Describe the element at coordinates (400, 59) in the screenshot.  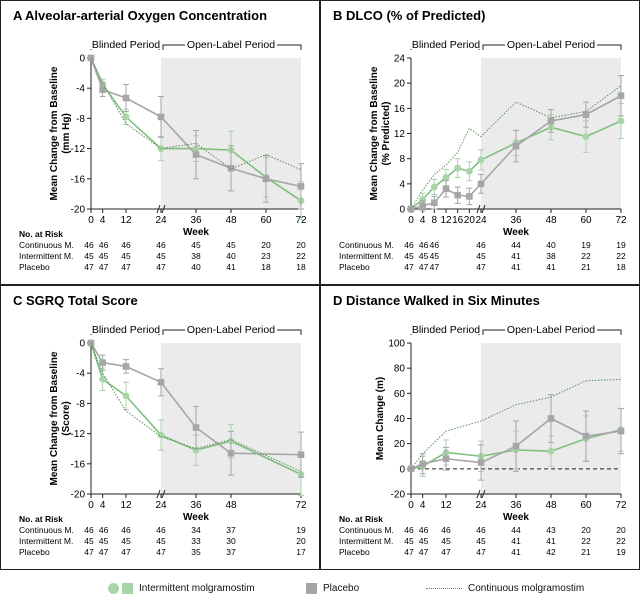
I see `y-tick-label: 24` at that location.